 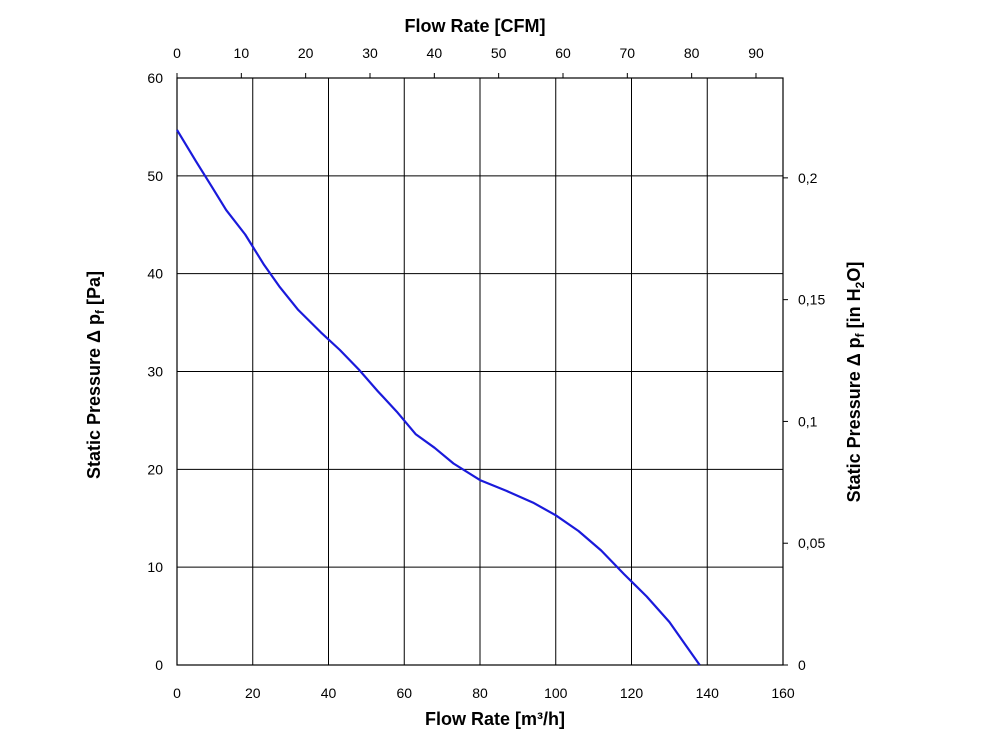 I want to click on y-tick-label: 60, so click(x=155, y=78).